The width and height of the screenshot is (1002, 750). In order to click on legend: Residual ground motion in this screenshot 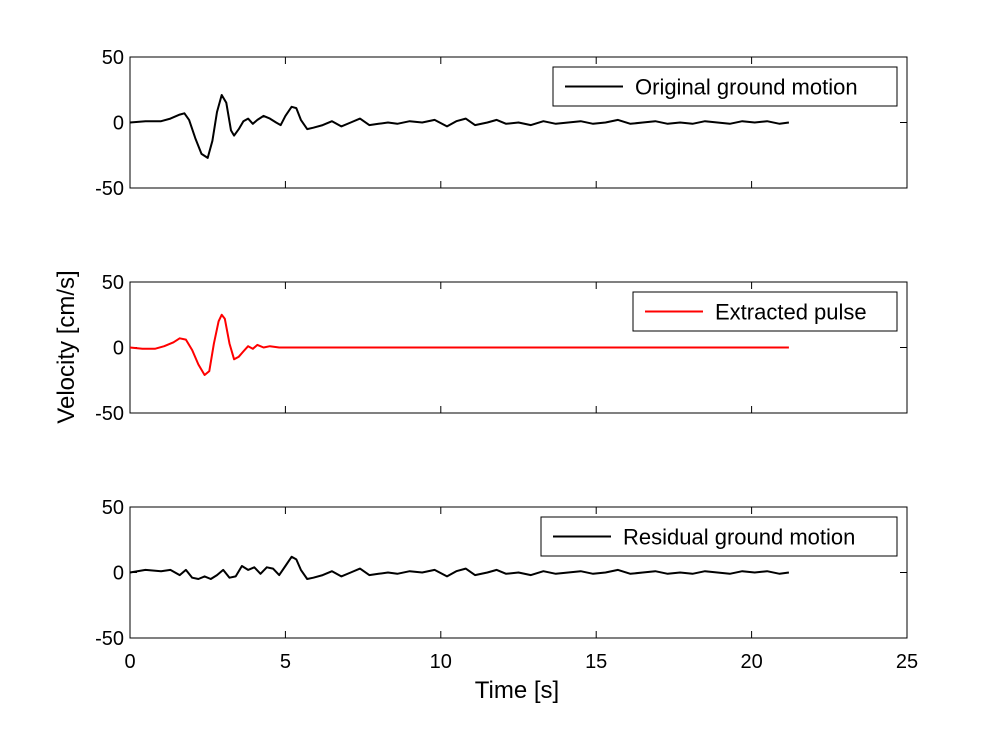, I will do `click(719, 536)`.